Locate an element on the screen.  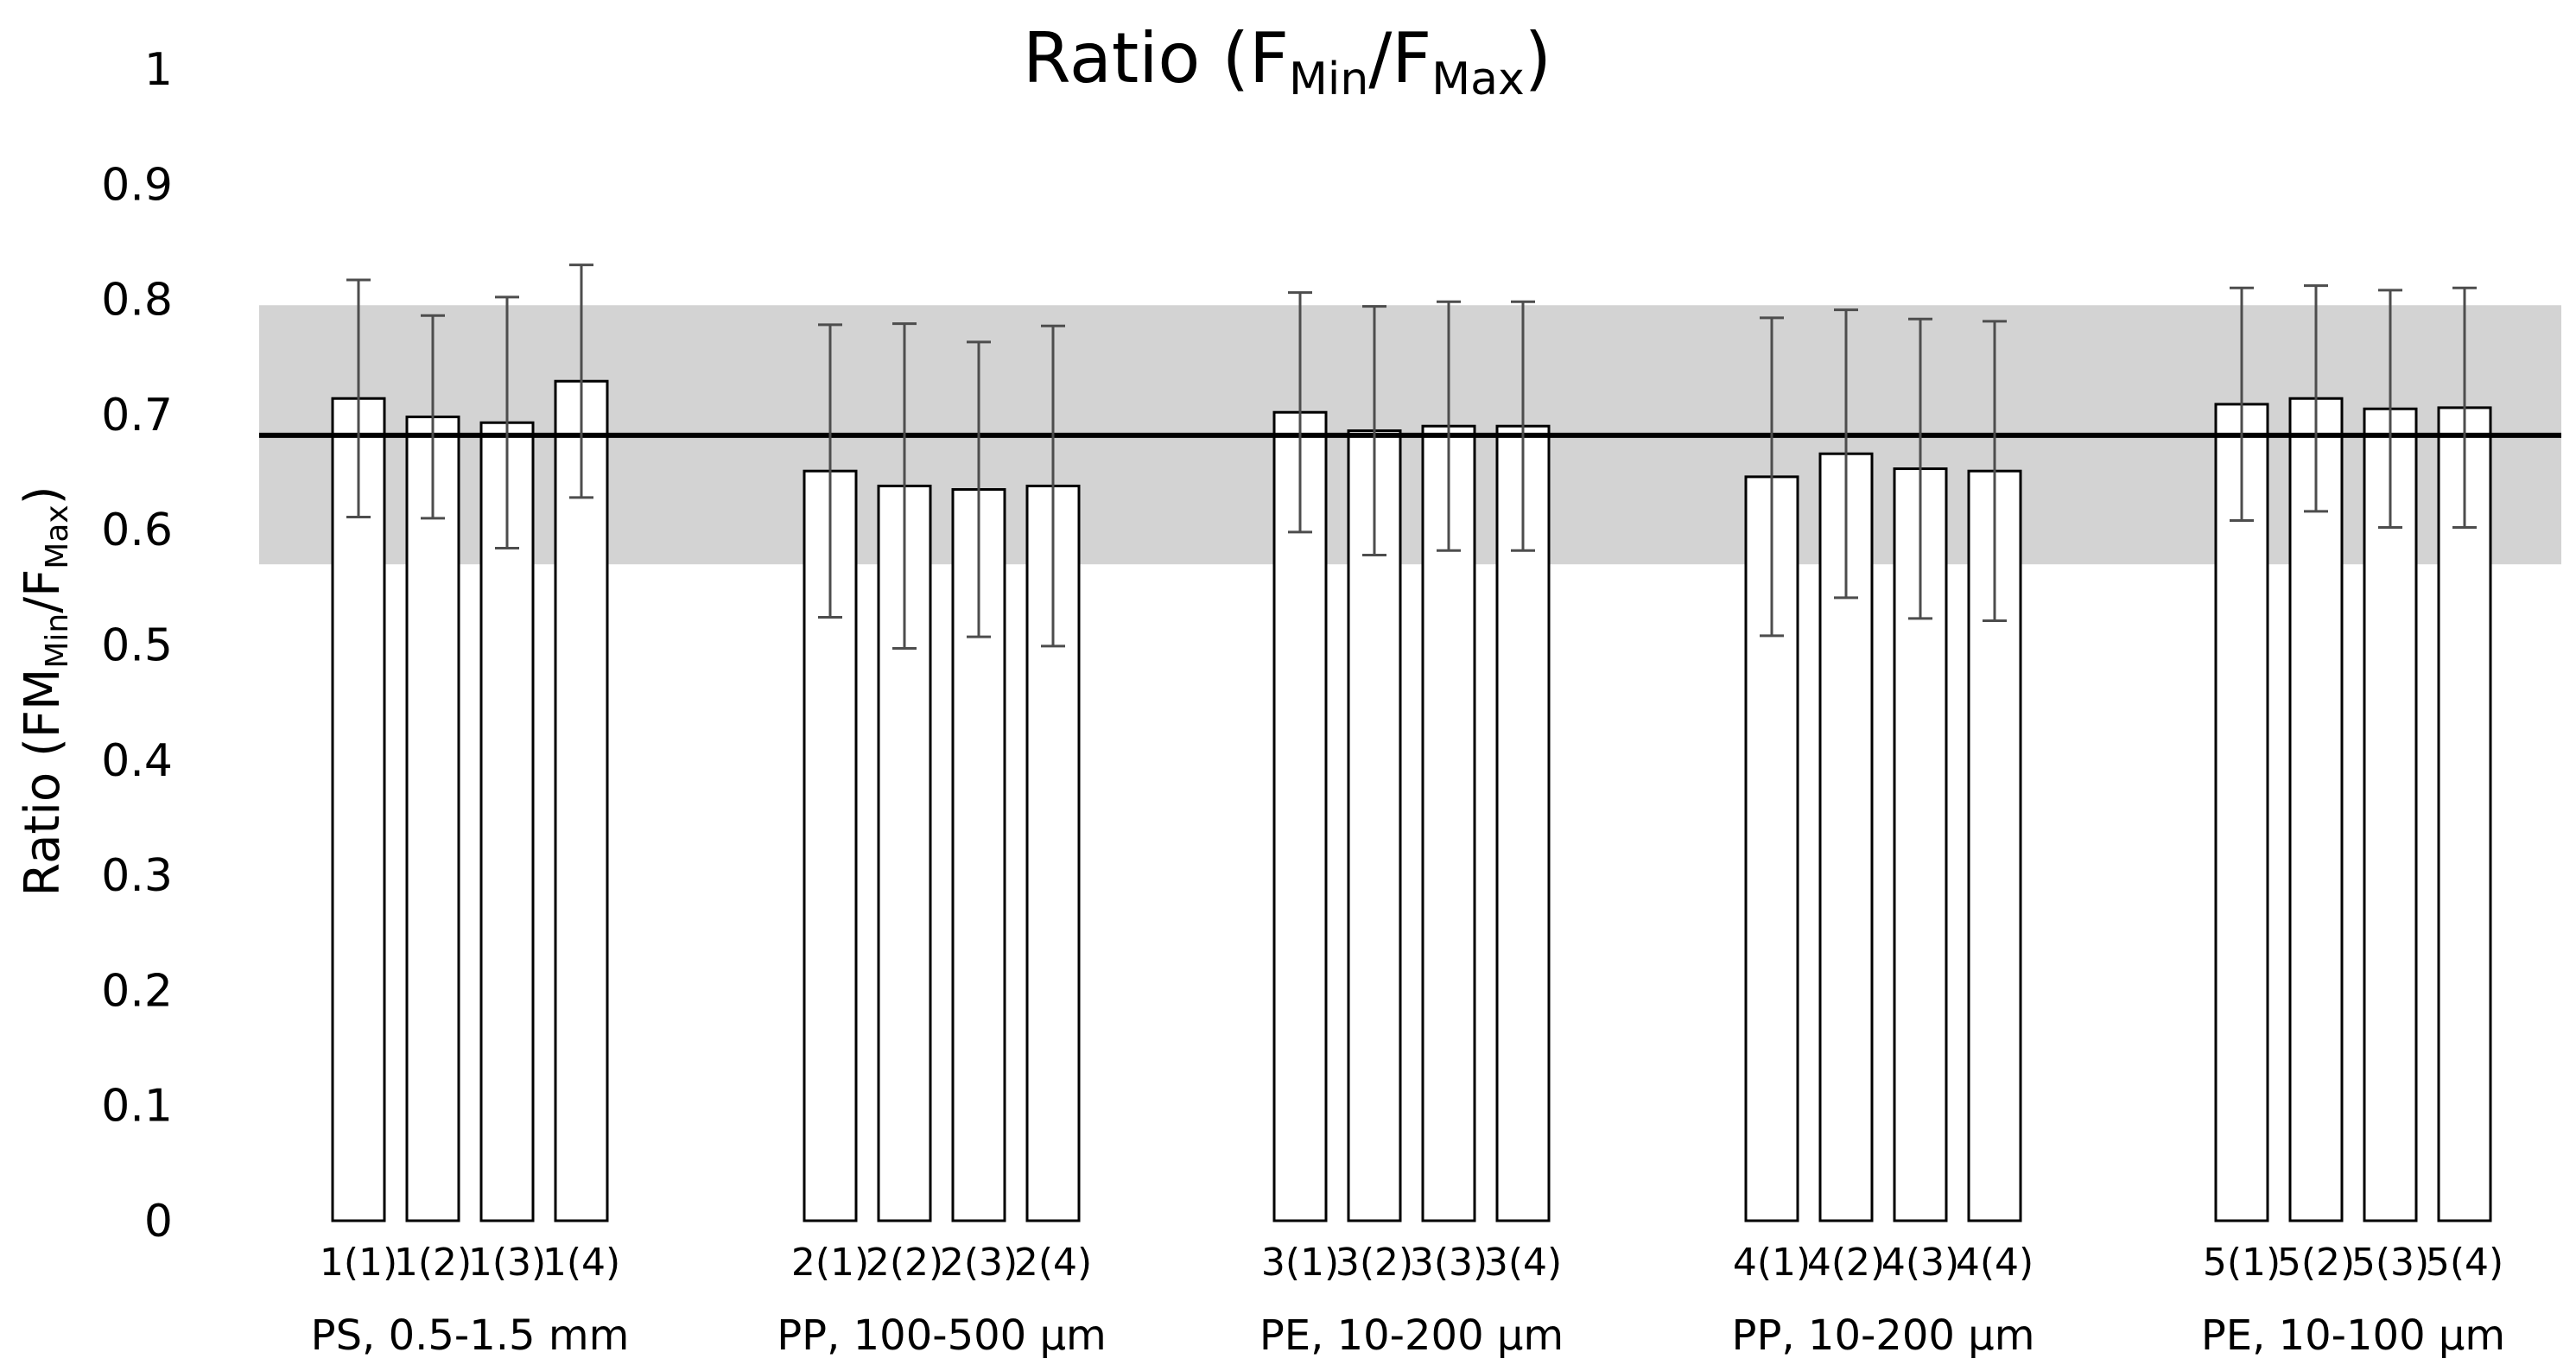
category-label: 1(2) is located at coordinates (433, 1263).